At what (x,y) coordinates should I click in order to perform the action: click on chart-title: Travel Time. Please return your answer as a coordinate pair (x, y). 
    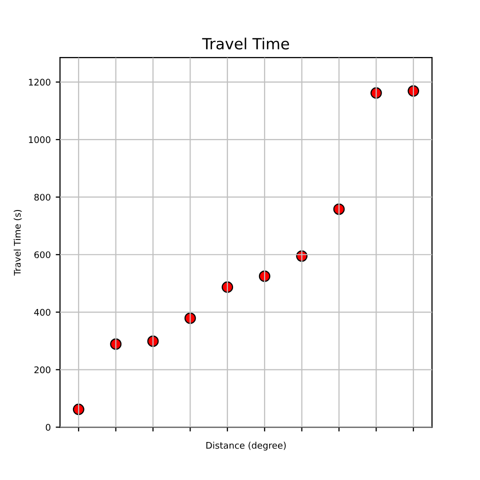
    Looking at the image, I should click on (246, 44).